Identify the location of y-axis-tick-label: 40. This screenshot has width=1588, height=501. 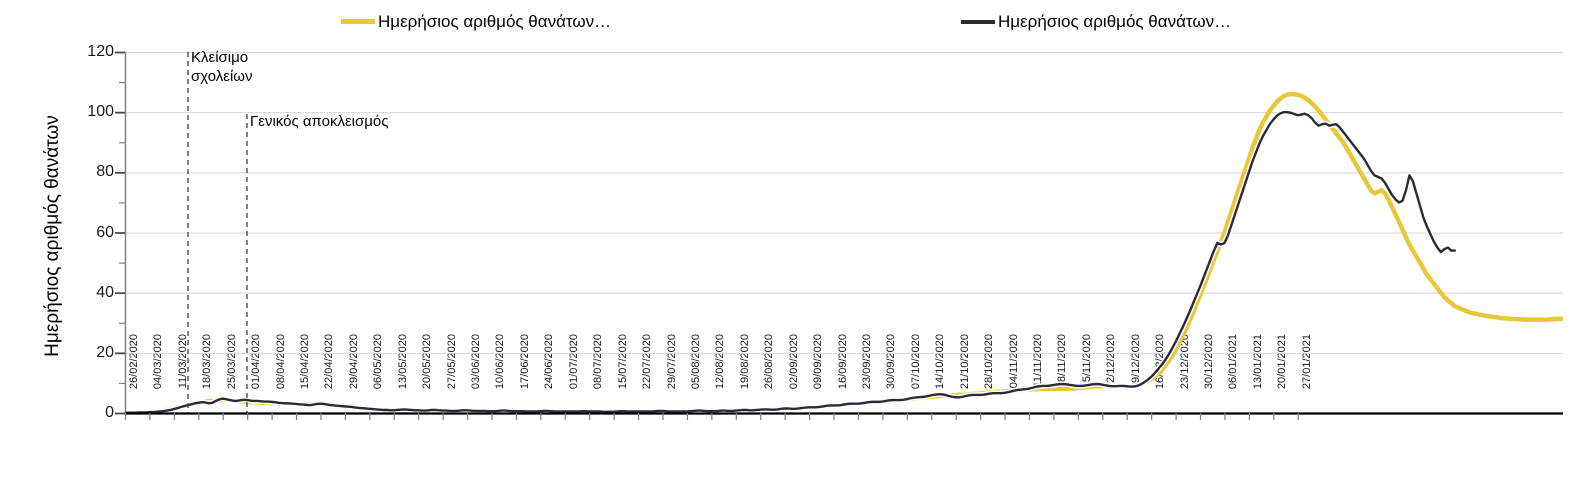
(105, 292).